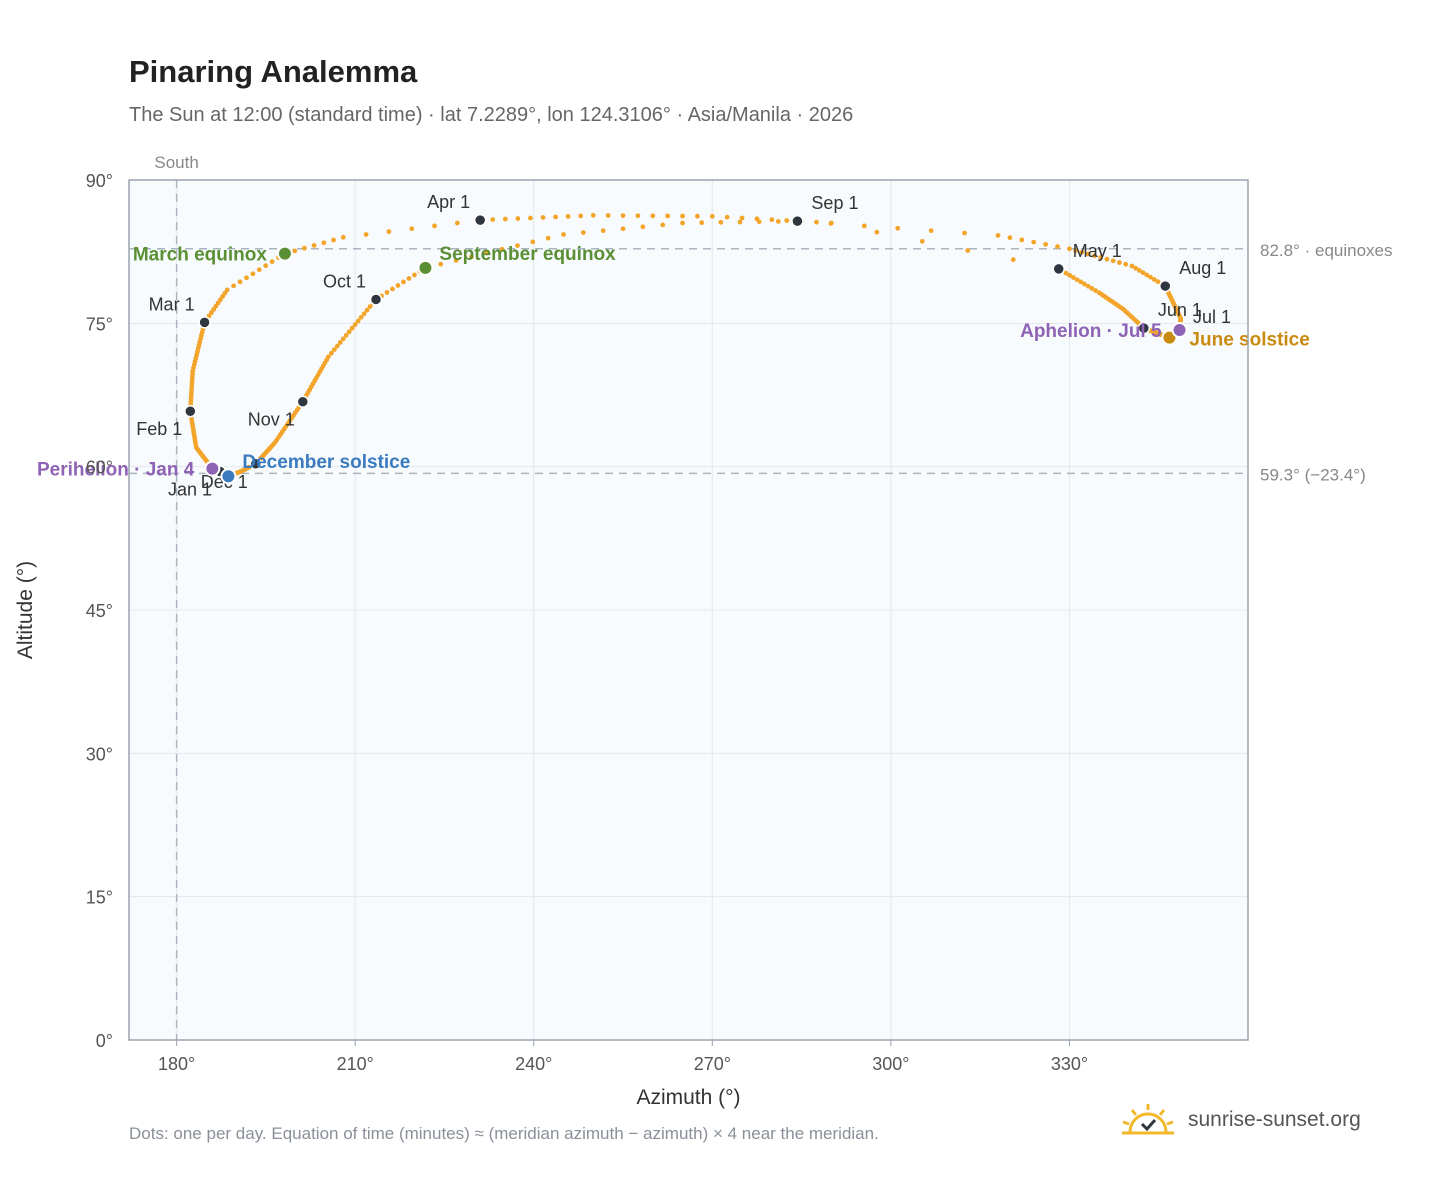 This screenshot has height=1188, width=1448. What do you see at coordinates (200, 255) in the screenshot?
I see `event-label: March equinox` at bounding box center [200, 255].